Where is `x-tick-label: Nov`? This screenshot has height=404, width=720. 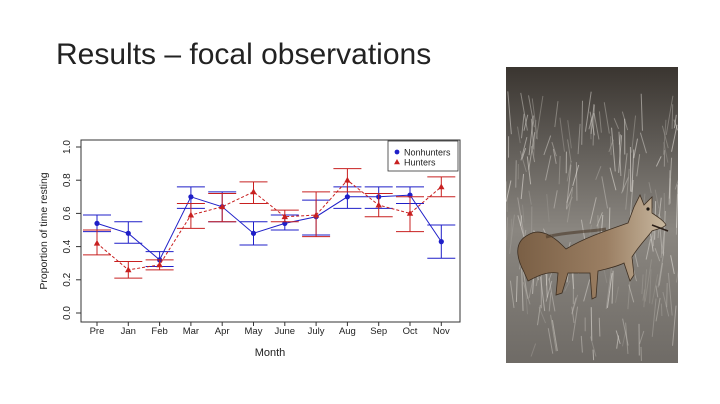 x-tick-label: Nov is located at coordinates (441, 331).